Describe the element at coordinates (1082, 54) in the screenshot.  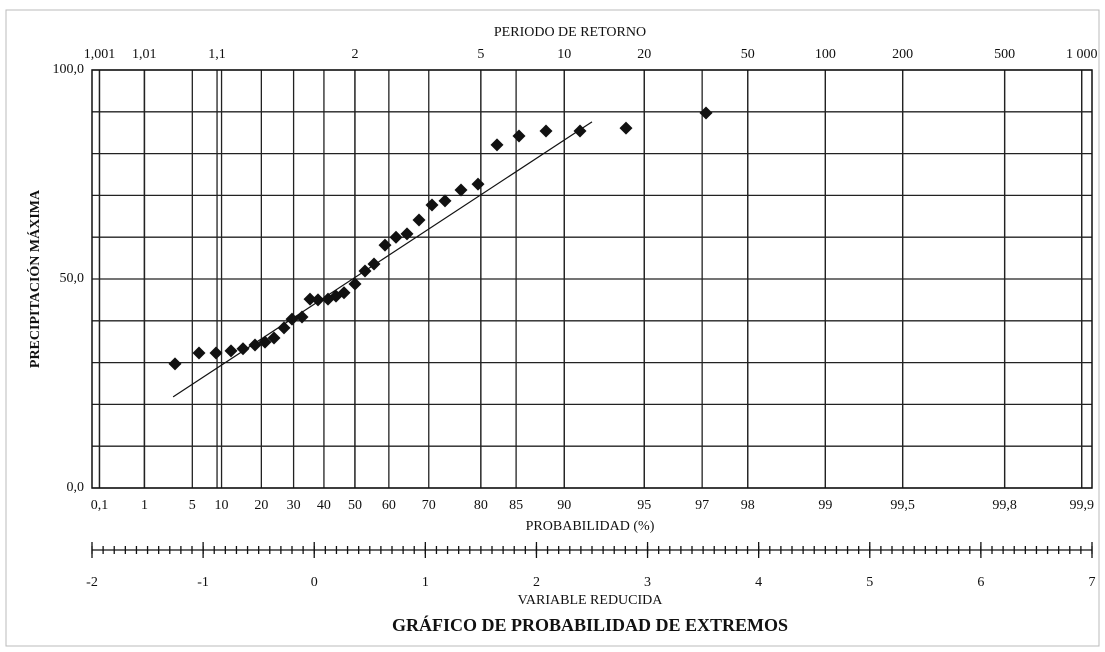
I see `return-period-tick-label: 1 000` at that location.